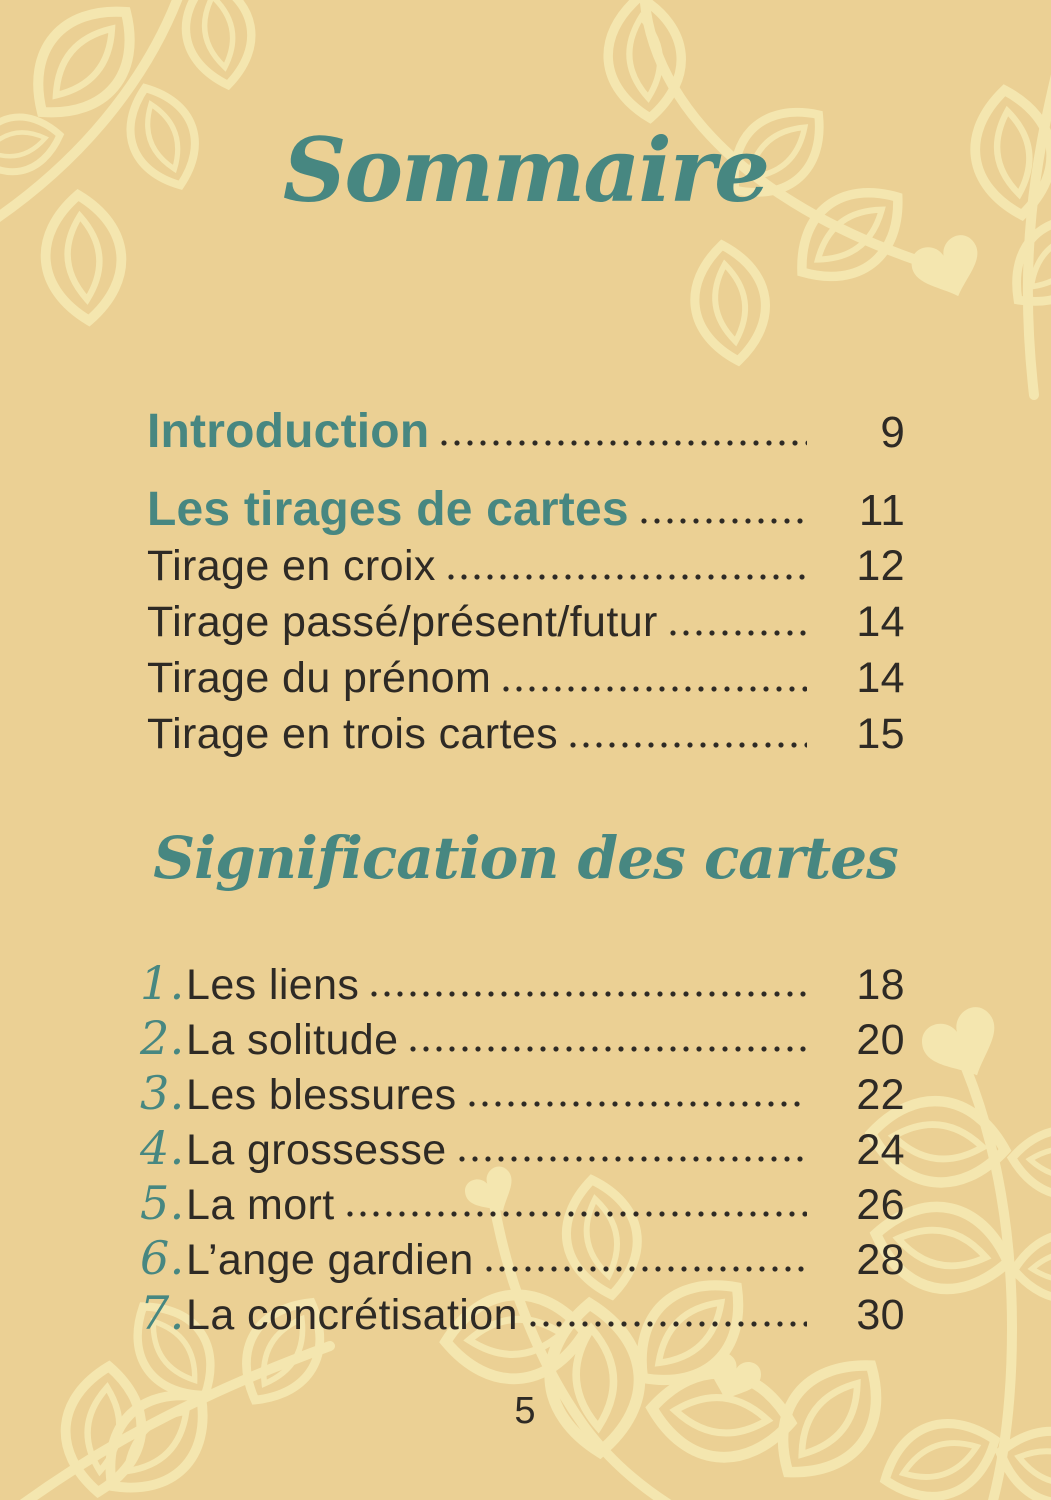 The width and height of the screenshot is (1051, 1500). What do you see at coordinates (827, 200) in the screenshot?
I see `vine-top-right` at bounding box center [827, 200].